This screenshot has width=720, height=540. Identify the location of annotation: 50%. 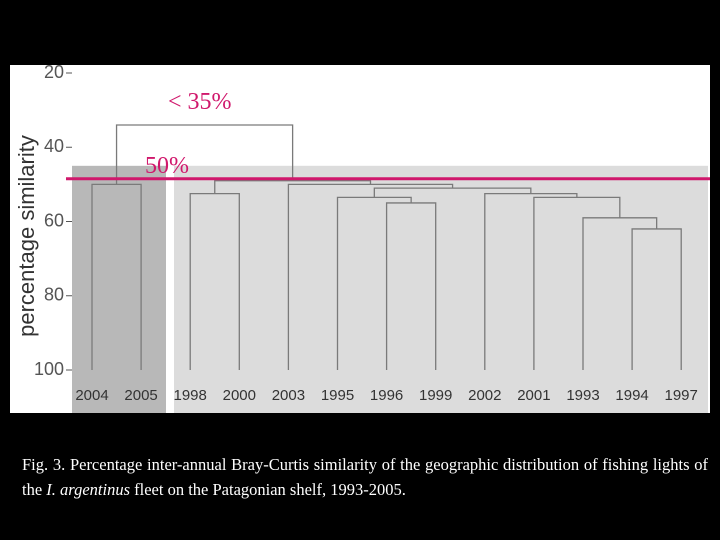
(167, 166).